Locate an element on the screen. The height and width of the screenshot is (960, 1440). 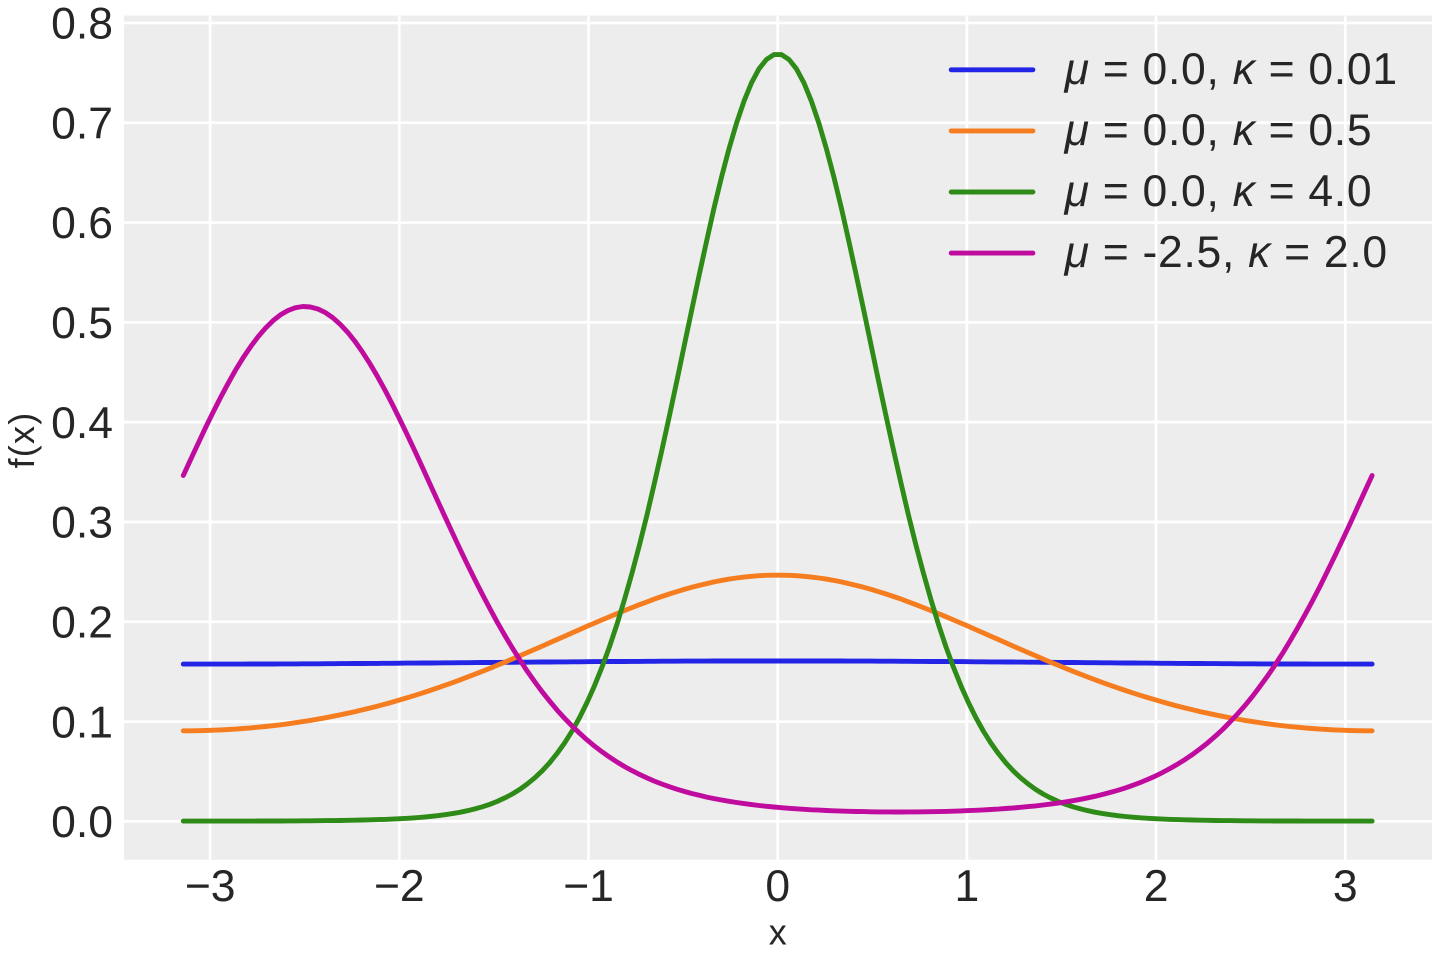
svg-text: x is located at coordinates (778, 932).